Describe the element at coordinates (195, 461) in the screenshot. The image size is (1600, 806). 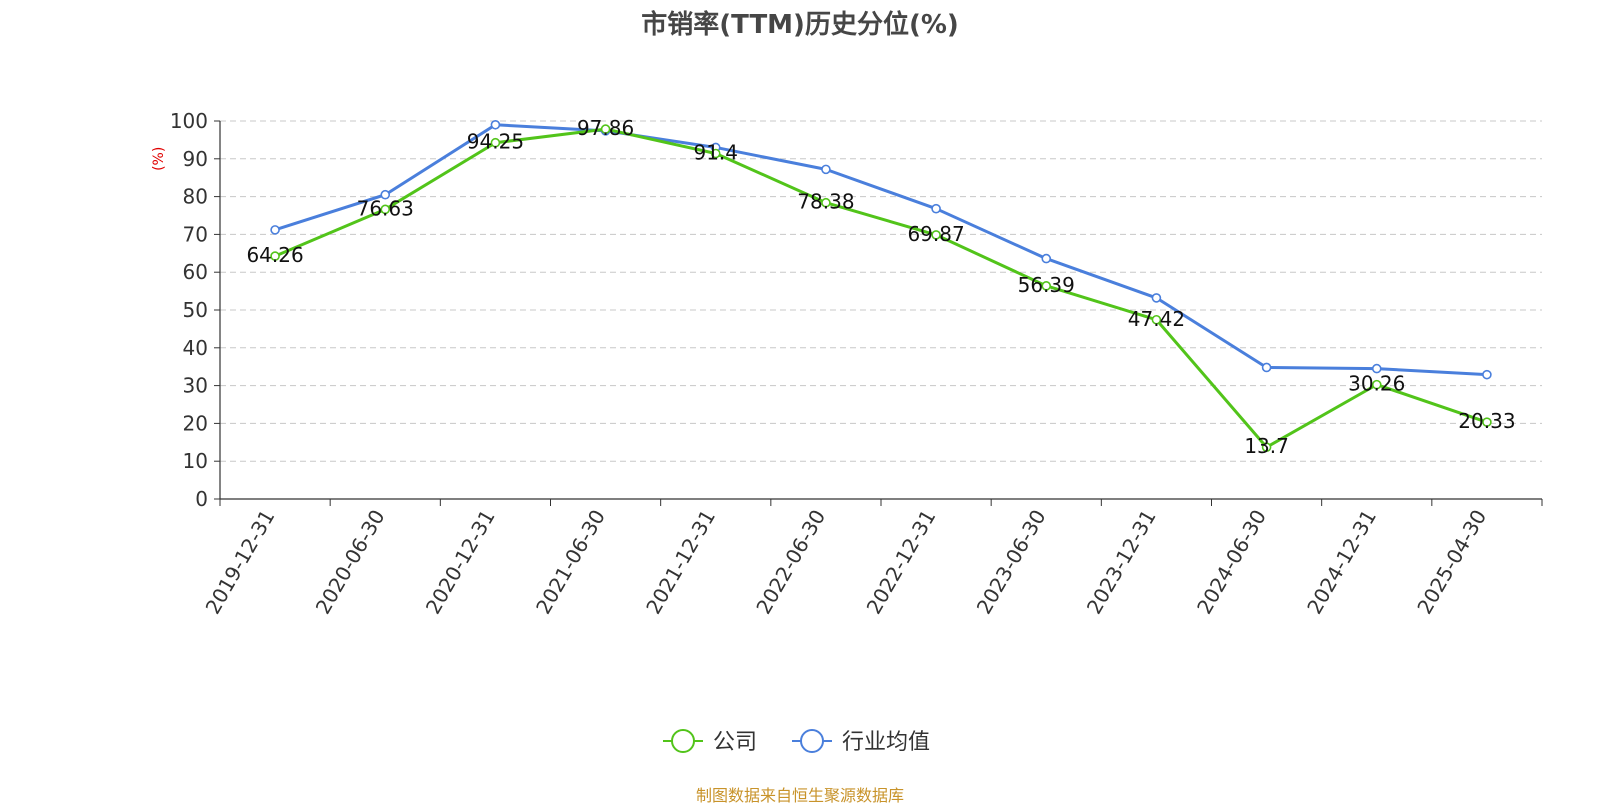
I see `y-tick-label: 10` at that location.